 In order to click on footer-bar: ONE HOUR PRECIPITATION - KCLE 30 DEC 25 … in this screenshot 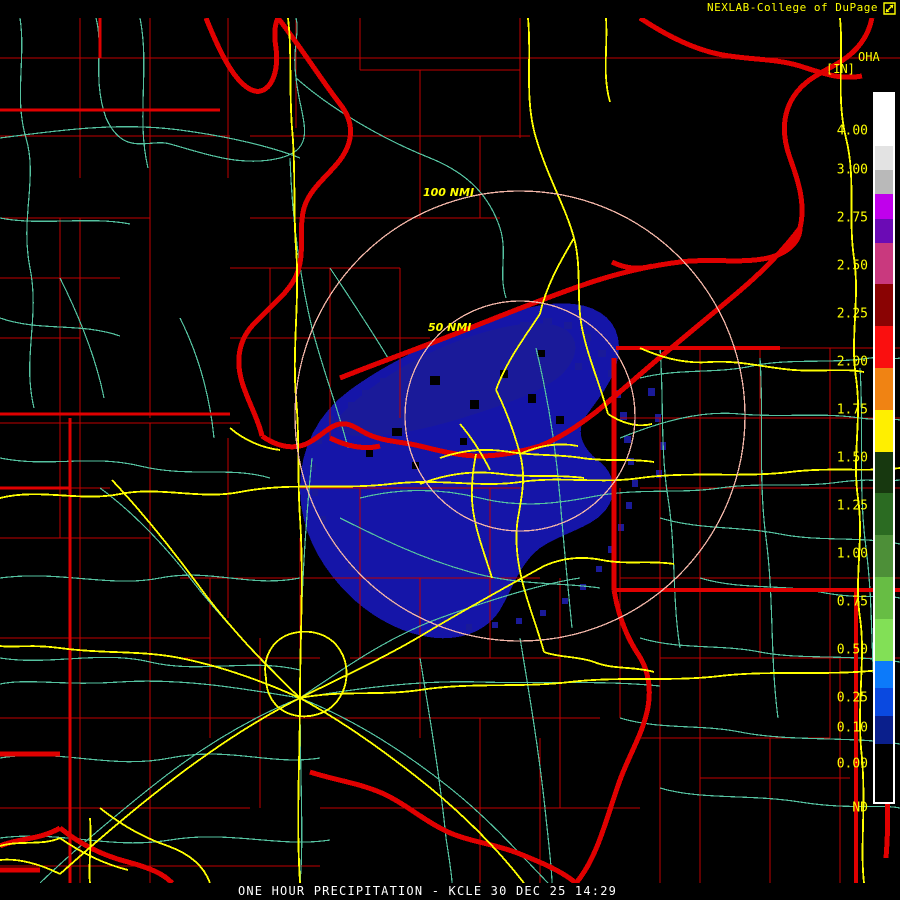, I will do `click(450, 891)`.